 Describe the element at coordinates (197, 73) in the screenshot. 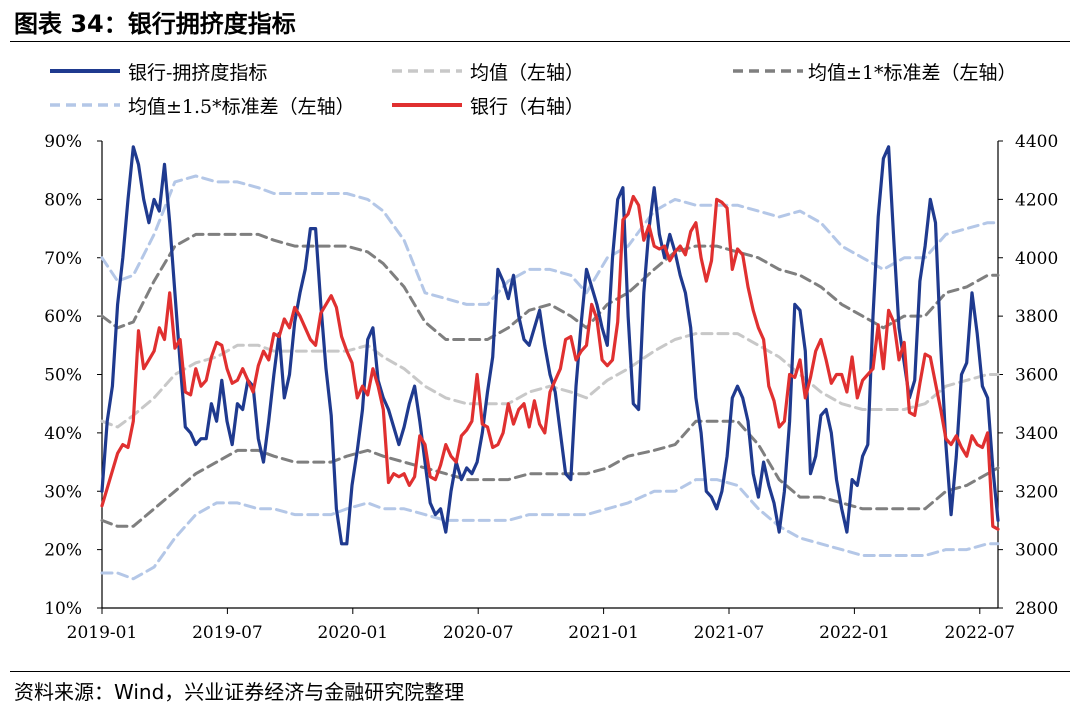

I see `legend-label-crowding: 银行-拥挤度指标` at that location.